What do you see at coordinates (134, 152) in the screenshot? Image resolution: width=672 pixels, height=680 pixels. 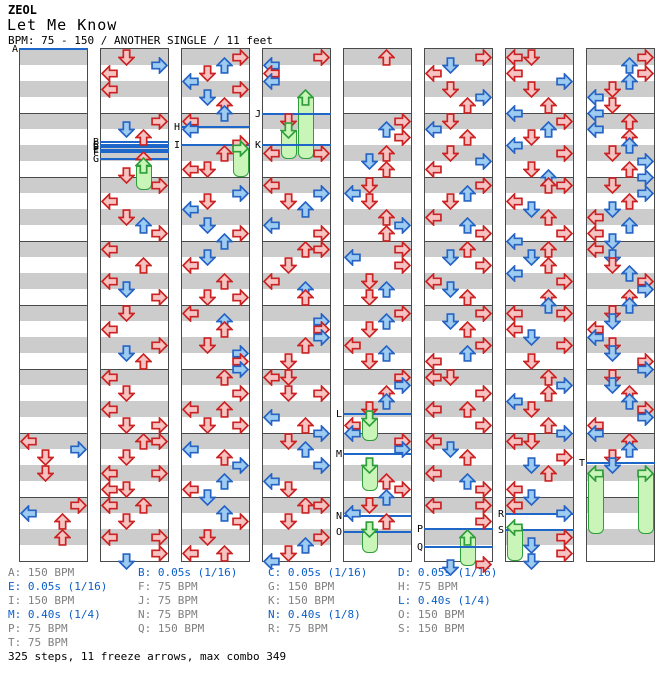 I see `bpm-stop-marker-line-F` at bounding box center [134, 152].